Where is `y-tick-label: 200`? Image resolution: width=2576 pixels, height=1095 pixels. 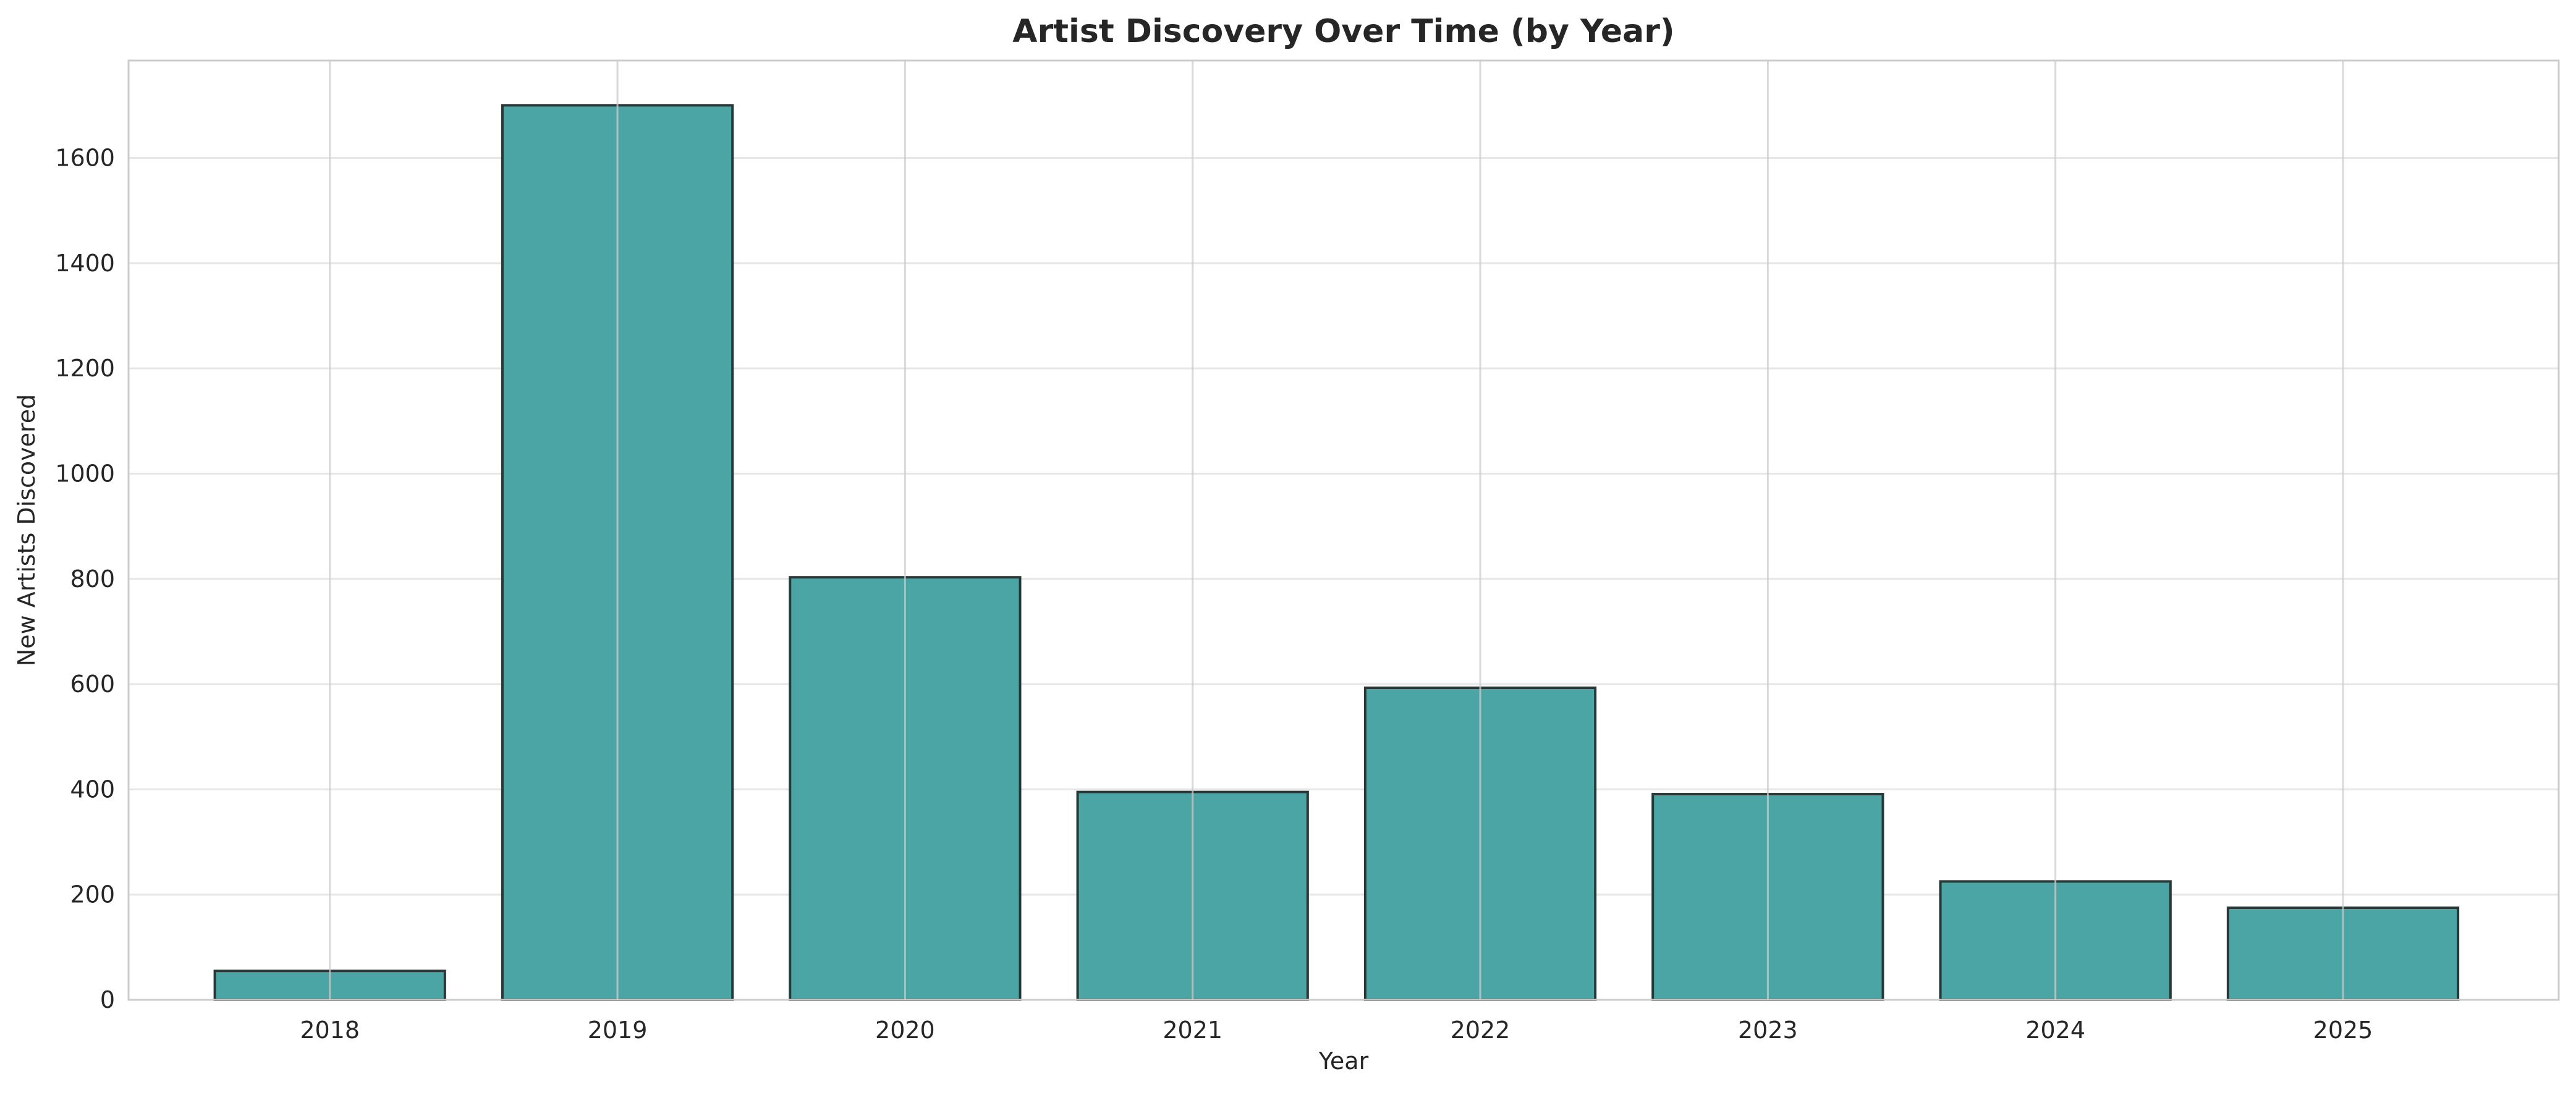 y-tick-label: 200 is located at coordinates (92, 894).